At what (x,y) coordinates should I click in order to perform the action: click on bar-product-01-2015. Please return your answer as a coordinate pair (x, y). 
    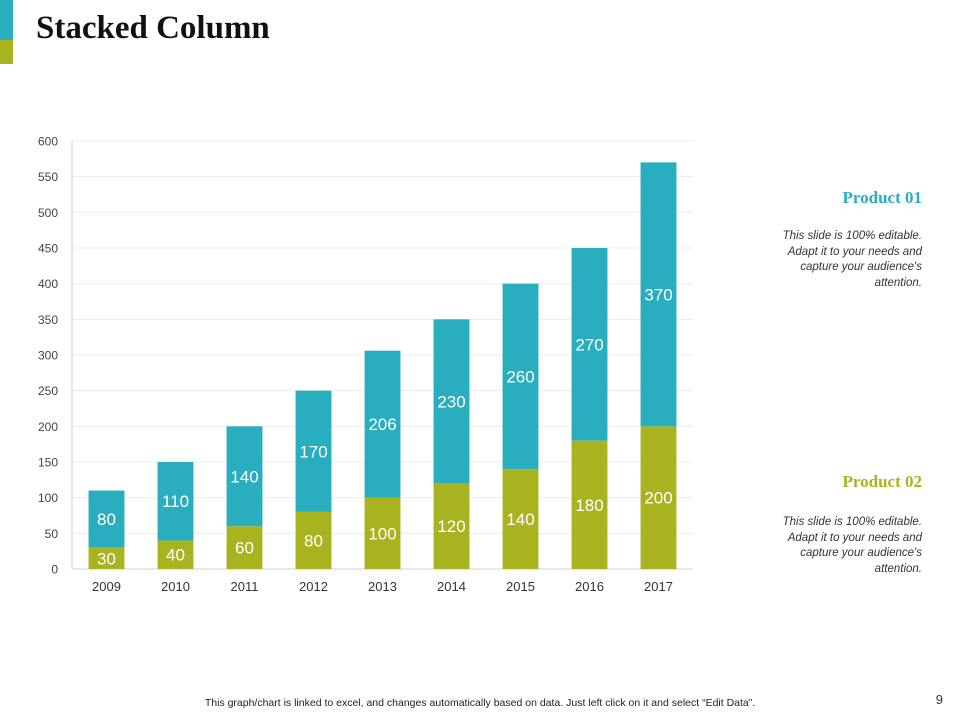
    Looking at the image, I should click on (520, 376).